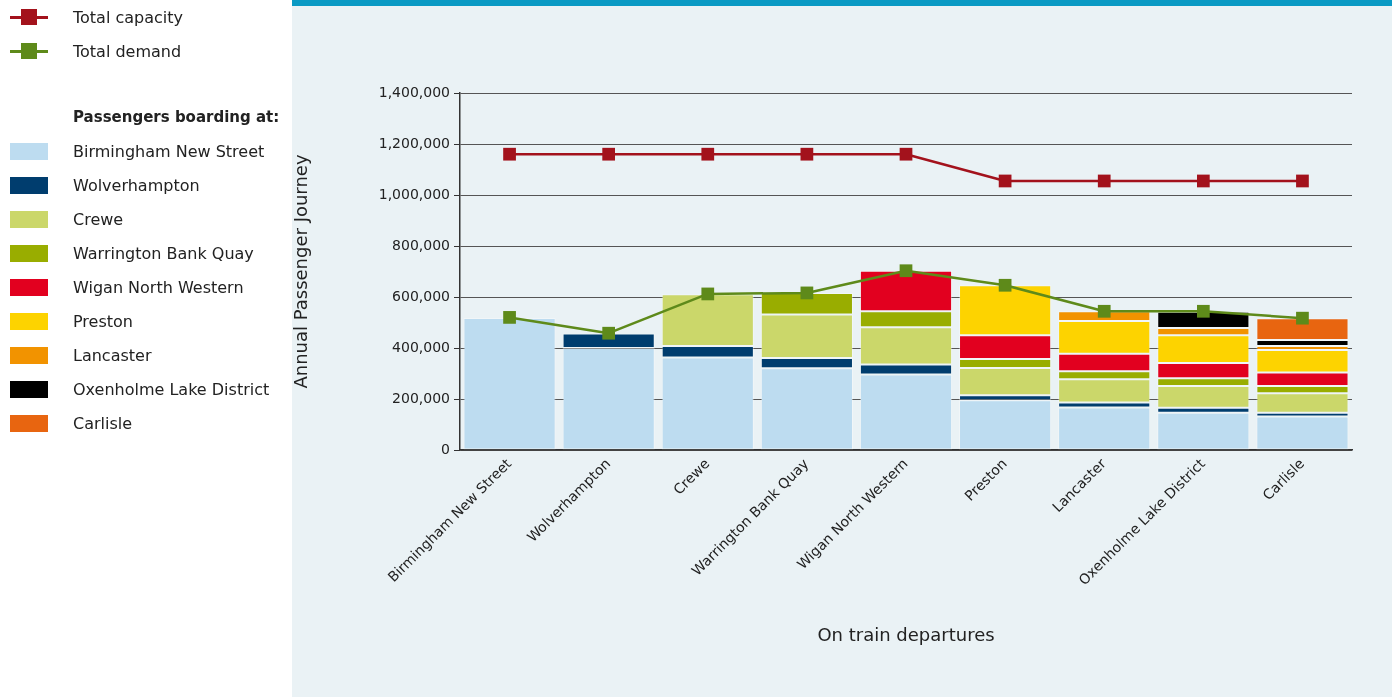 This screenshot has width=1392, height=697. What do you see at coordinates (421, 244) in the screenshot?
I see `y-tick-label: 800,000` at bounding box center [421, 244].